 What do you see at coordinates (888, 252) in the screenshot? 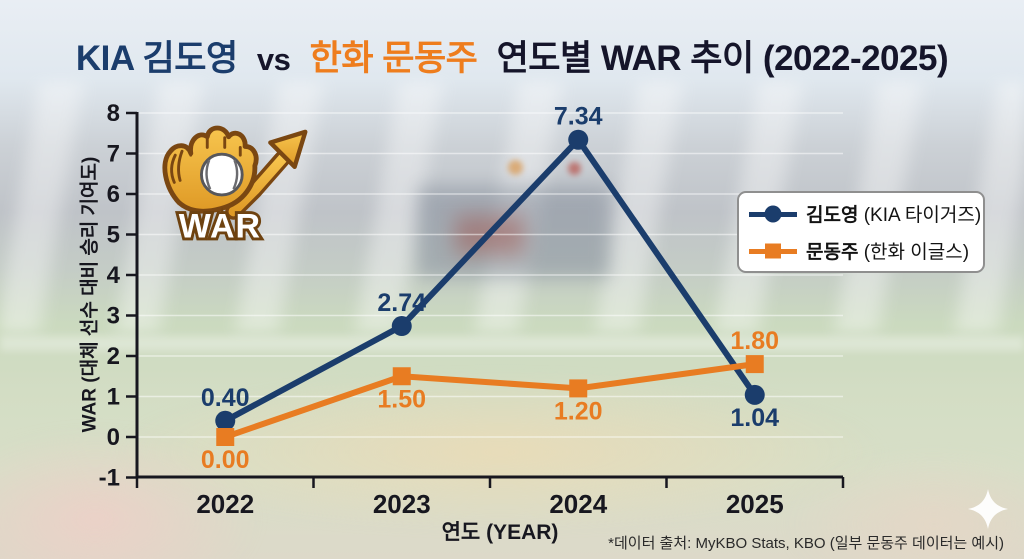
I see `legend-label: 문동주 (한화 이글스)` at bounding box center [888, 252].